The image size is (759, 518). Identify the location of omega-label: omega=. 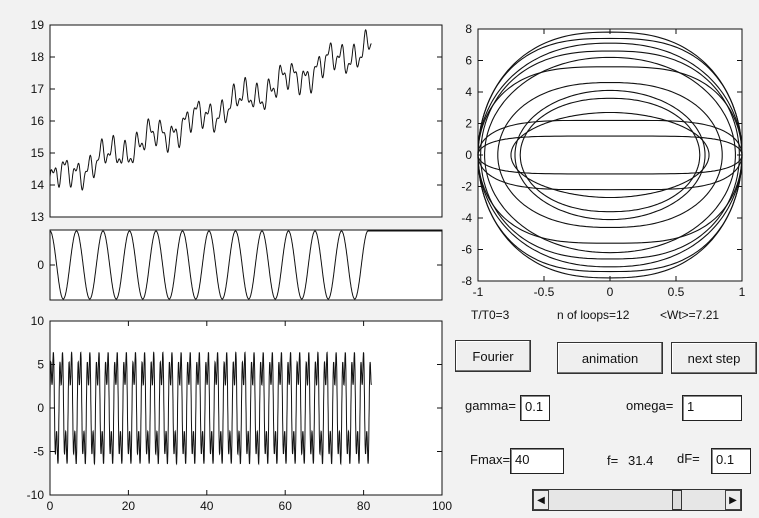
(650, 405).